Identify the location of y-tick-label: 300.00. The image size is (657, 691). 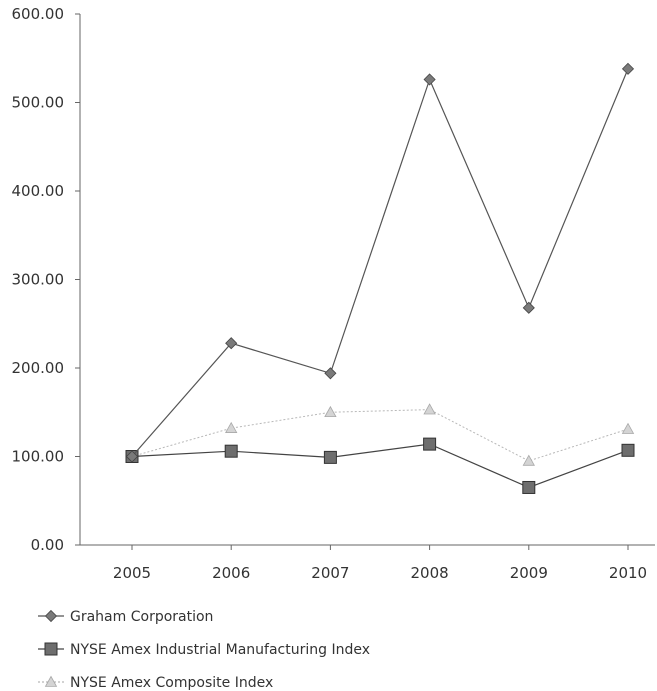
(38, 280).